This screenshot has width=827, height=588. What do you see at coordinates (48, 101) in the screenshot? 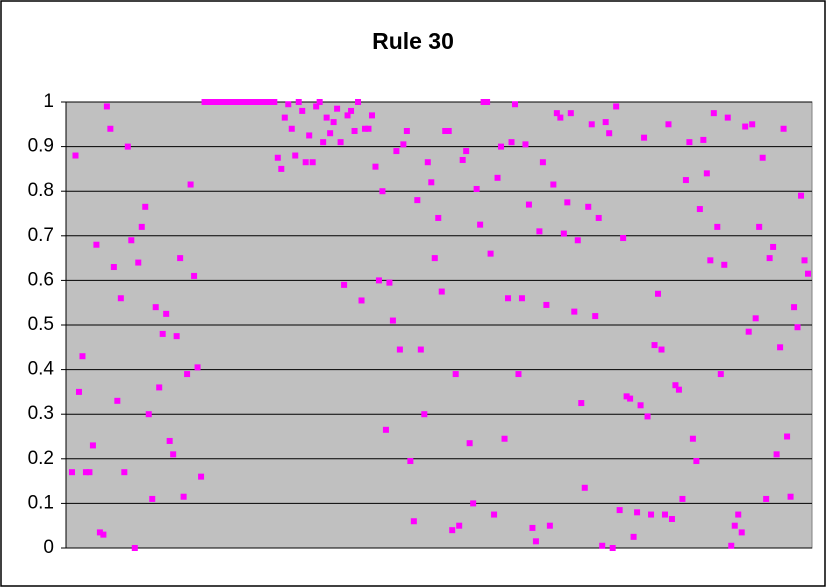
I see `y-tick-label: 1` at bounding box center [48, 101].